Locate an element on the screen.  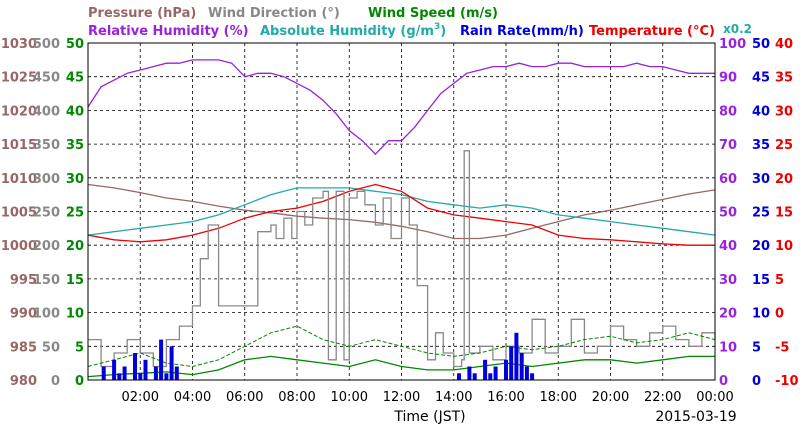
y-tick-pressure: 990 is located at coordinates (23, 314).